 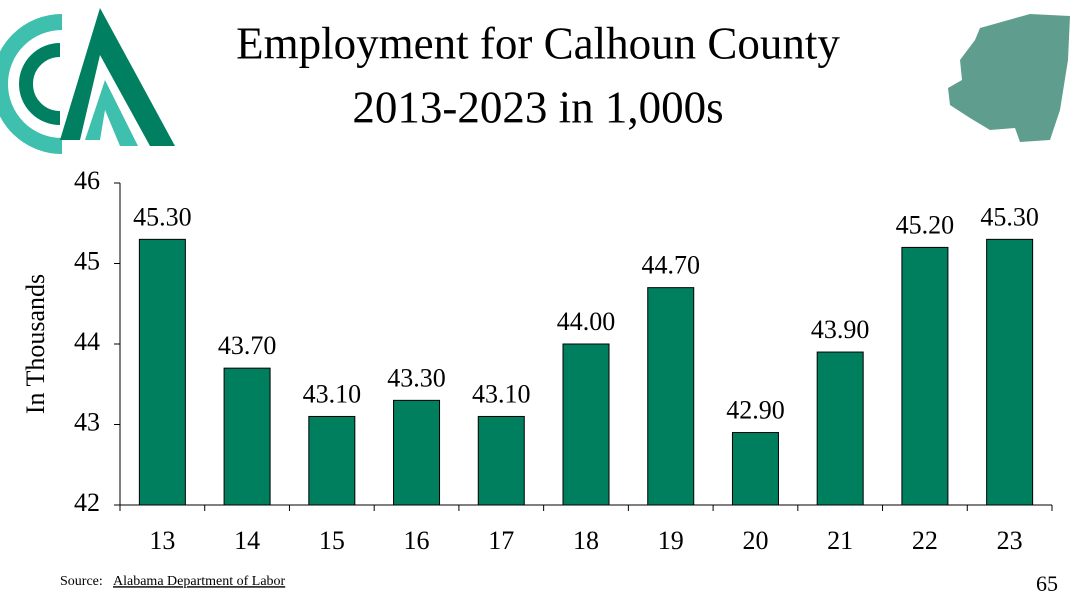 What do you see at coordinates (199, 581) in the screenshot?
I see `source-link: Alabama Department of Labor` at bounding box center [199, 581].